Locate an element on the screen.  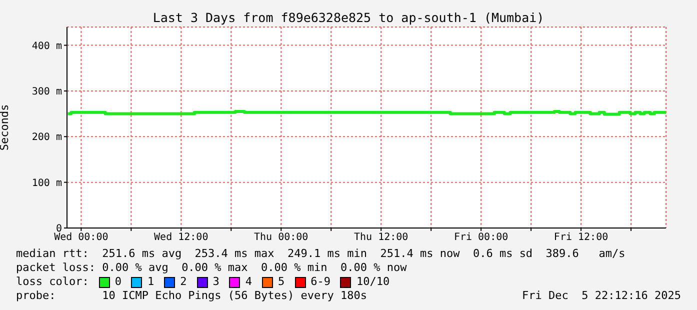
legend-label: 1 is located at coordinates (150, 282).